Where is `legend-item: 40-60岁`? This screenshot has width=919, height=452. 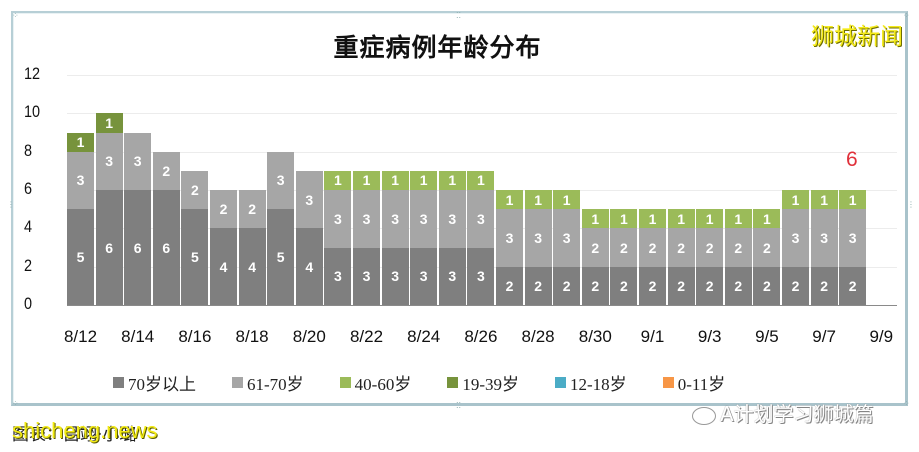 legend-item: 40-60岁 is located at coordinates (375, 382).